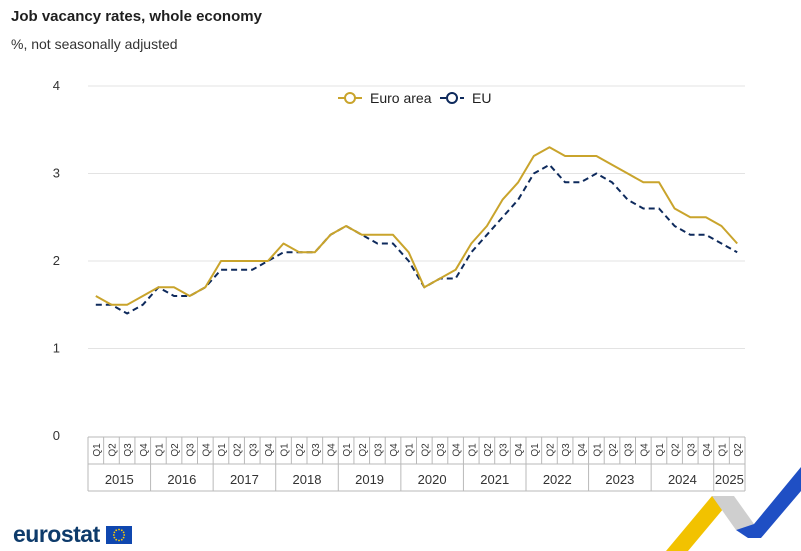 This screenshot has height=551, width=801. Describe the element at coordinates (56, 435) in the screenshot. I see `y-tick-label: 0` at that location.